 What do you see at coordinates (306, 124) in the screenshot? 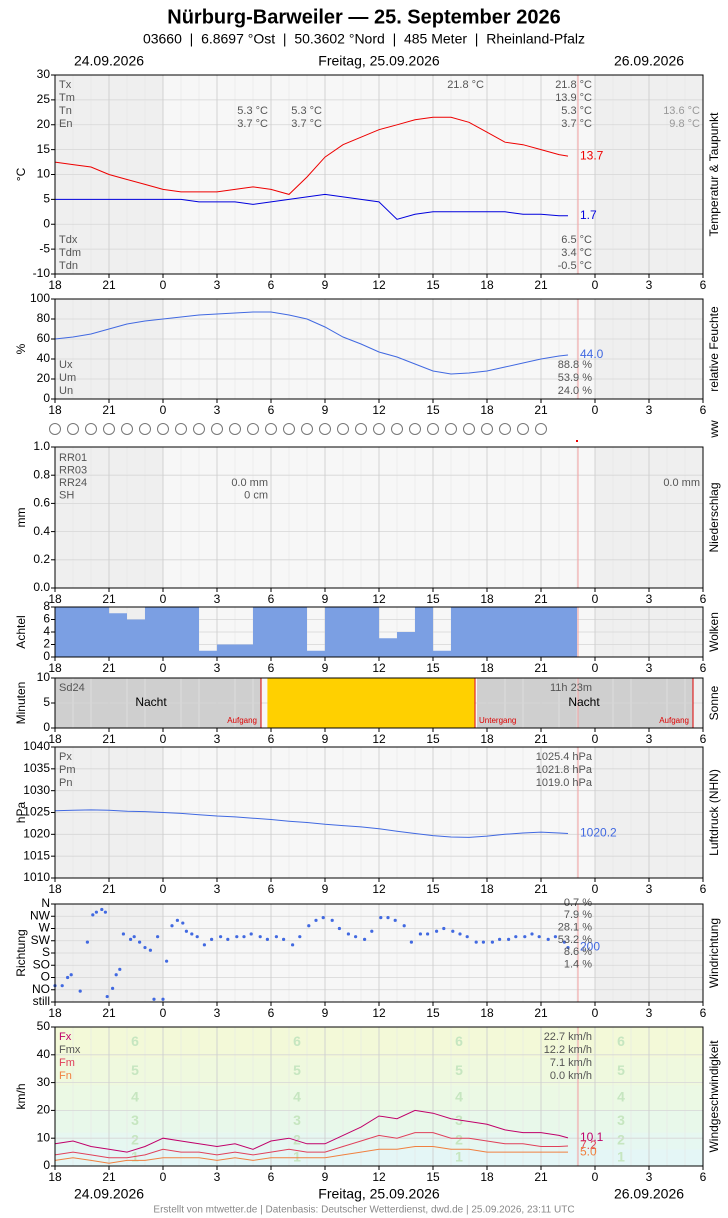
I see `stat-text: 3.7 °C` at bounding box center [306, 124].